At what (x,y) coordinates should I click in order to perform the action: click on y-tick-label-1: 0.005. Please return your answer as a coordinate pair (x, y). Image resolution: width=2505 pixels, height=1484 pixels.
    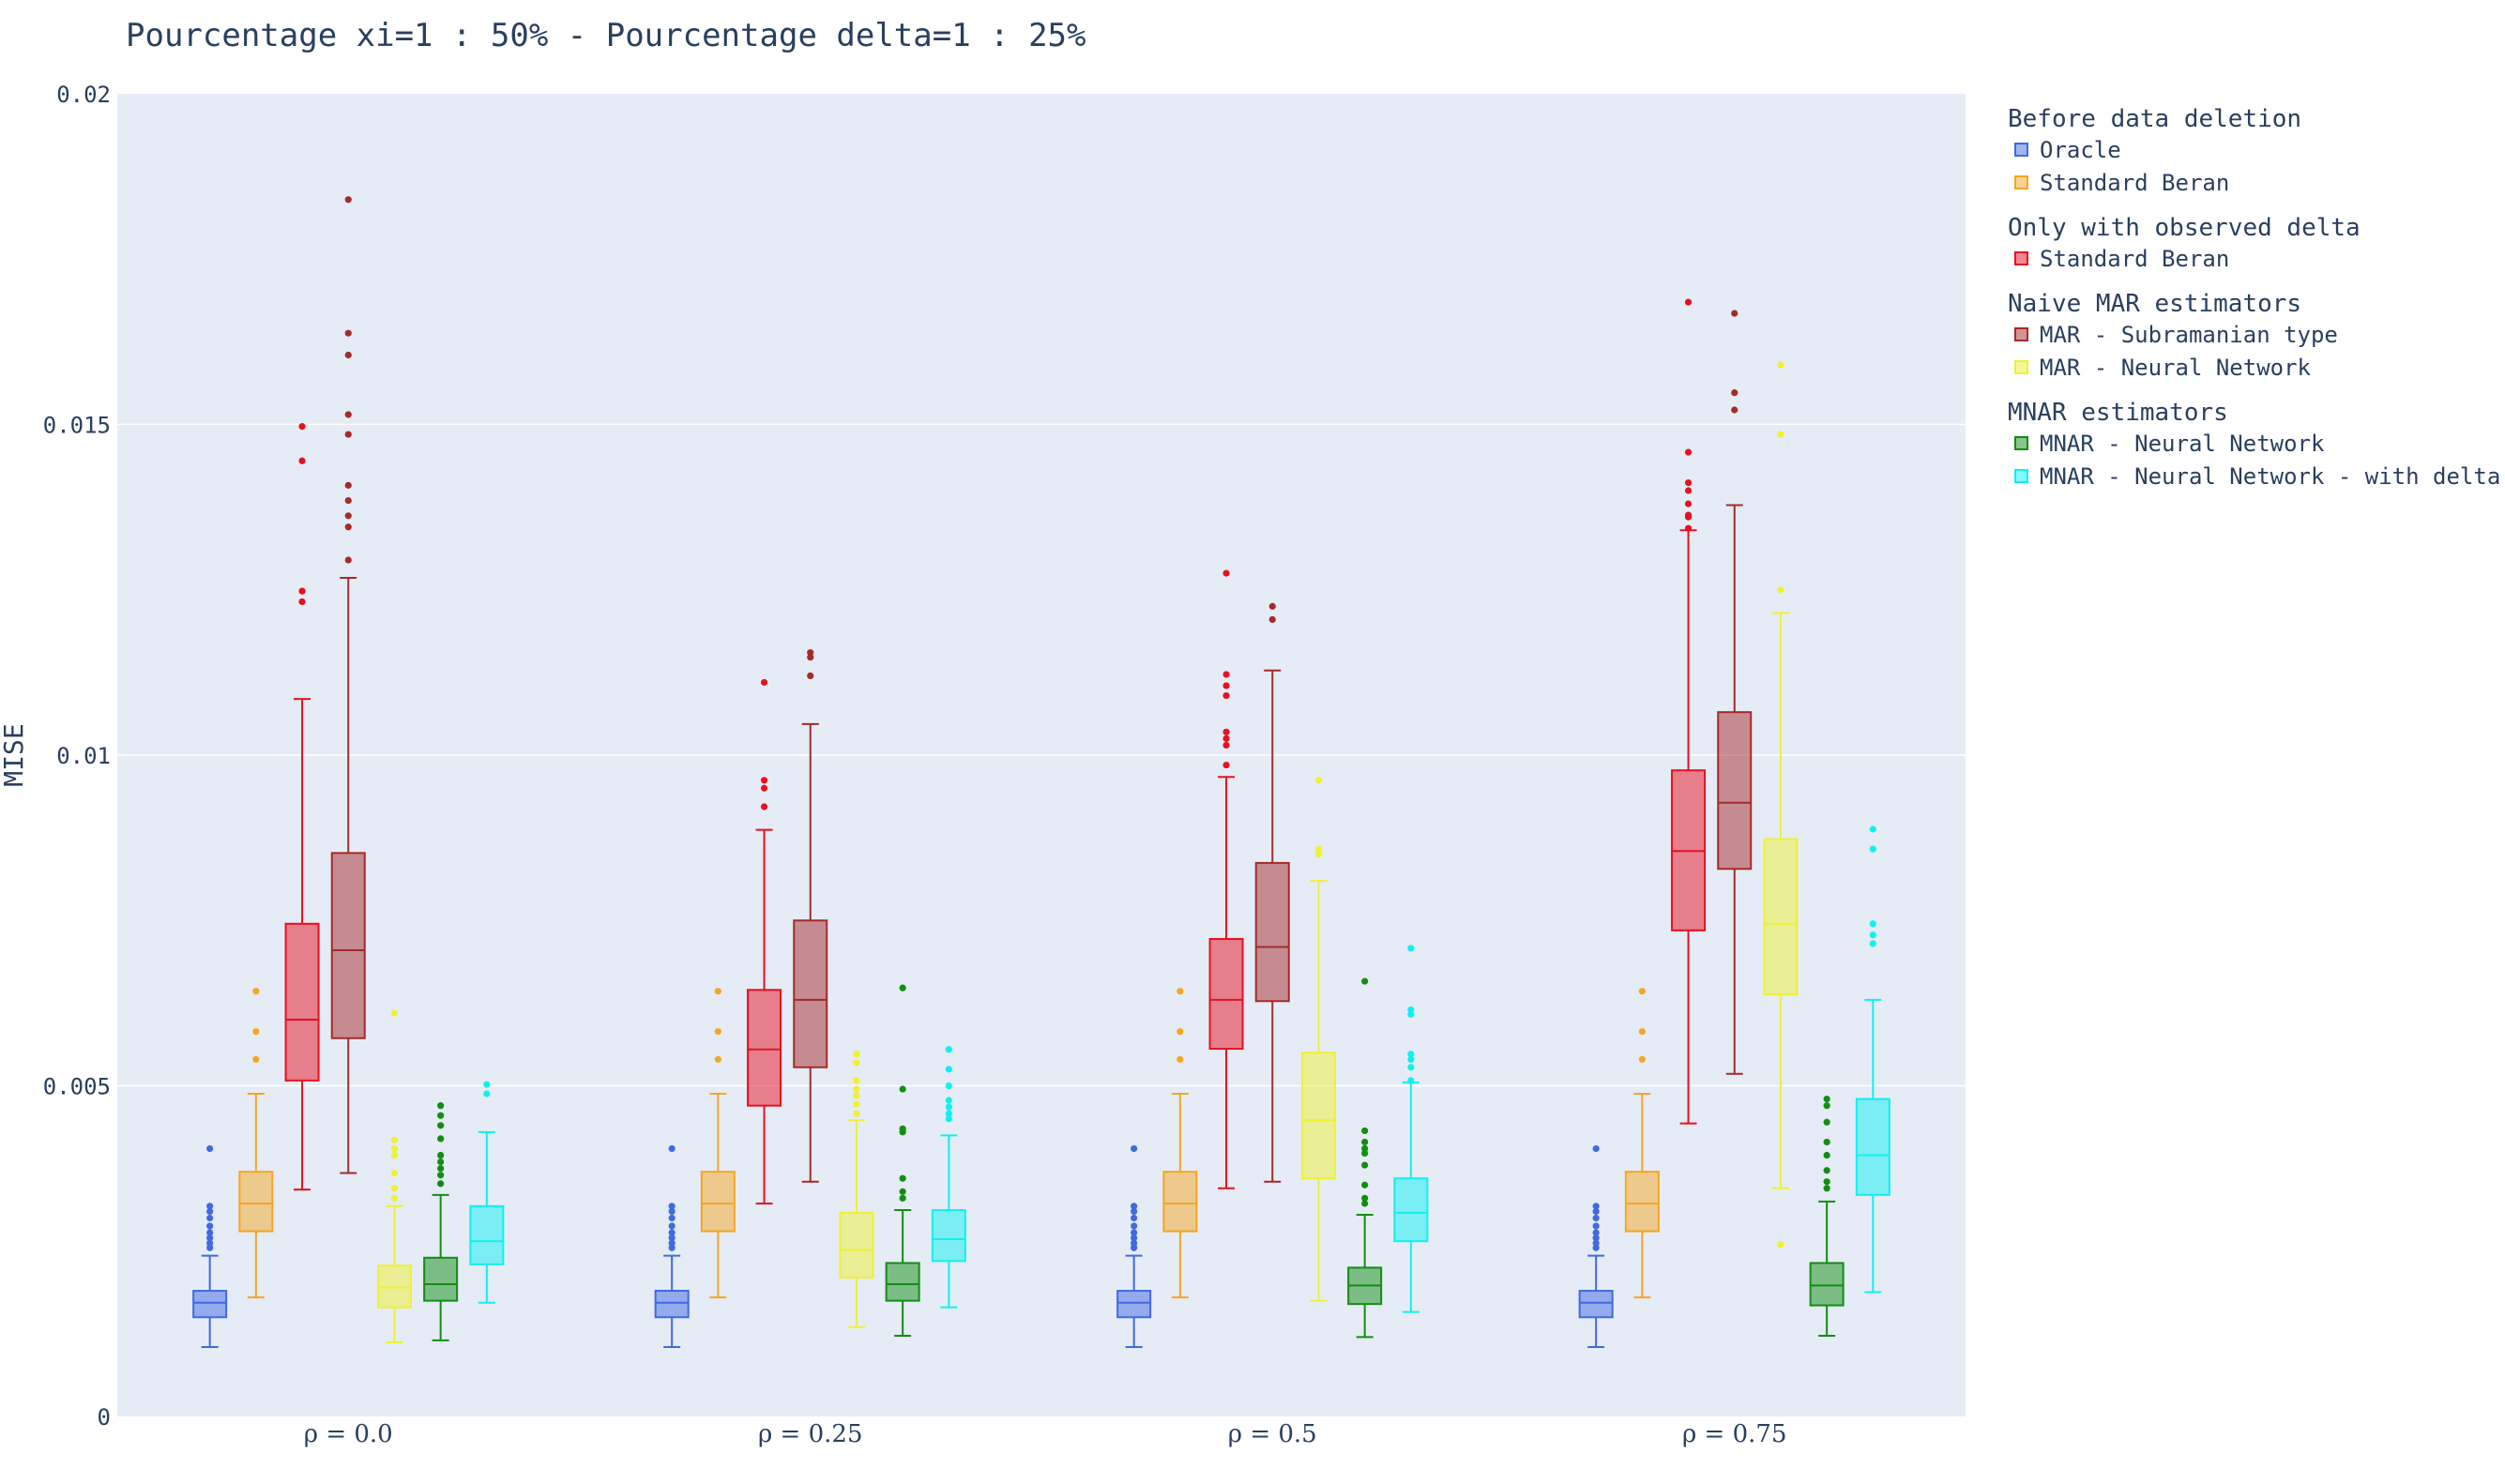
    Looking at the image, I should click on (77, 1087).